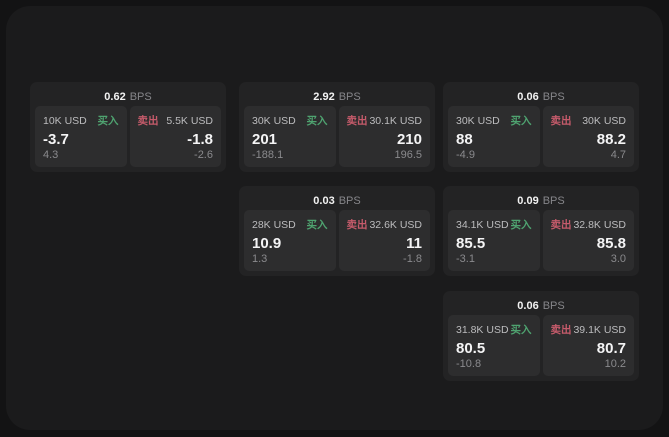  I want to click on sell-sub-value: 3.0, so click(618, 259).